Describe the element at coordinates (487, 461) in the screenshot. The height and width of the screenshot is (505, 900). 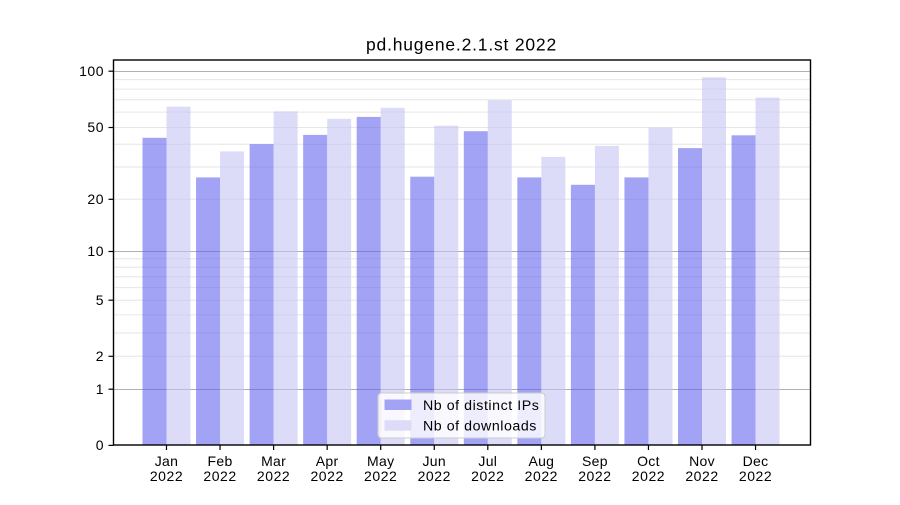
I see `svg-text: Jul` at that location.